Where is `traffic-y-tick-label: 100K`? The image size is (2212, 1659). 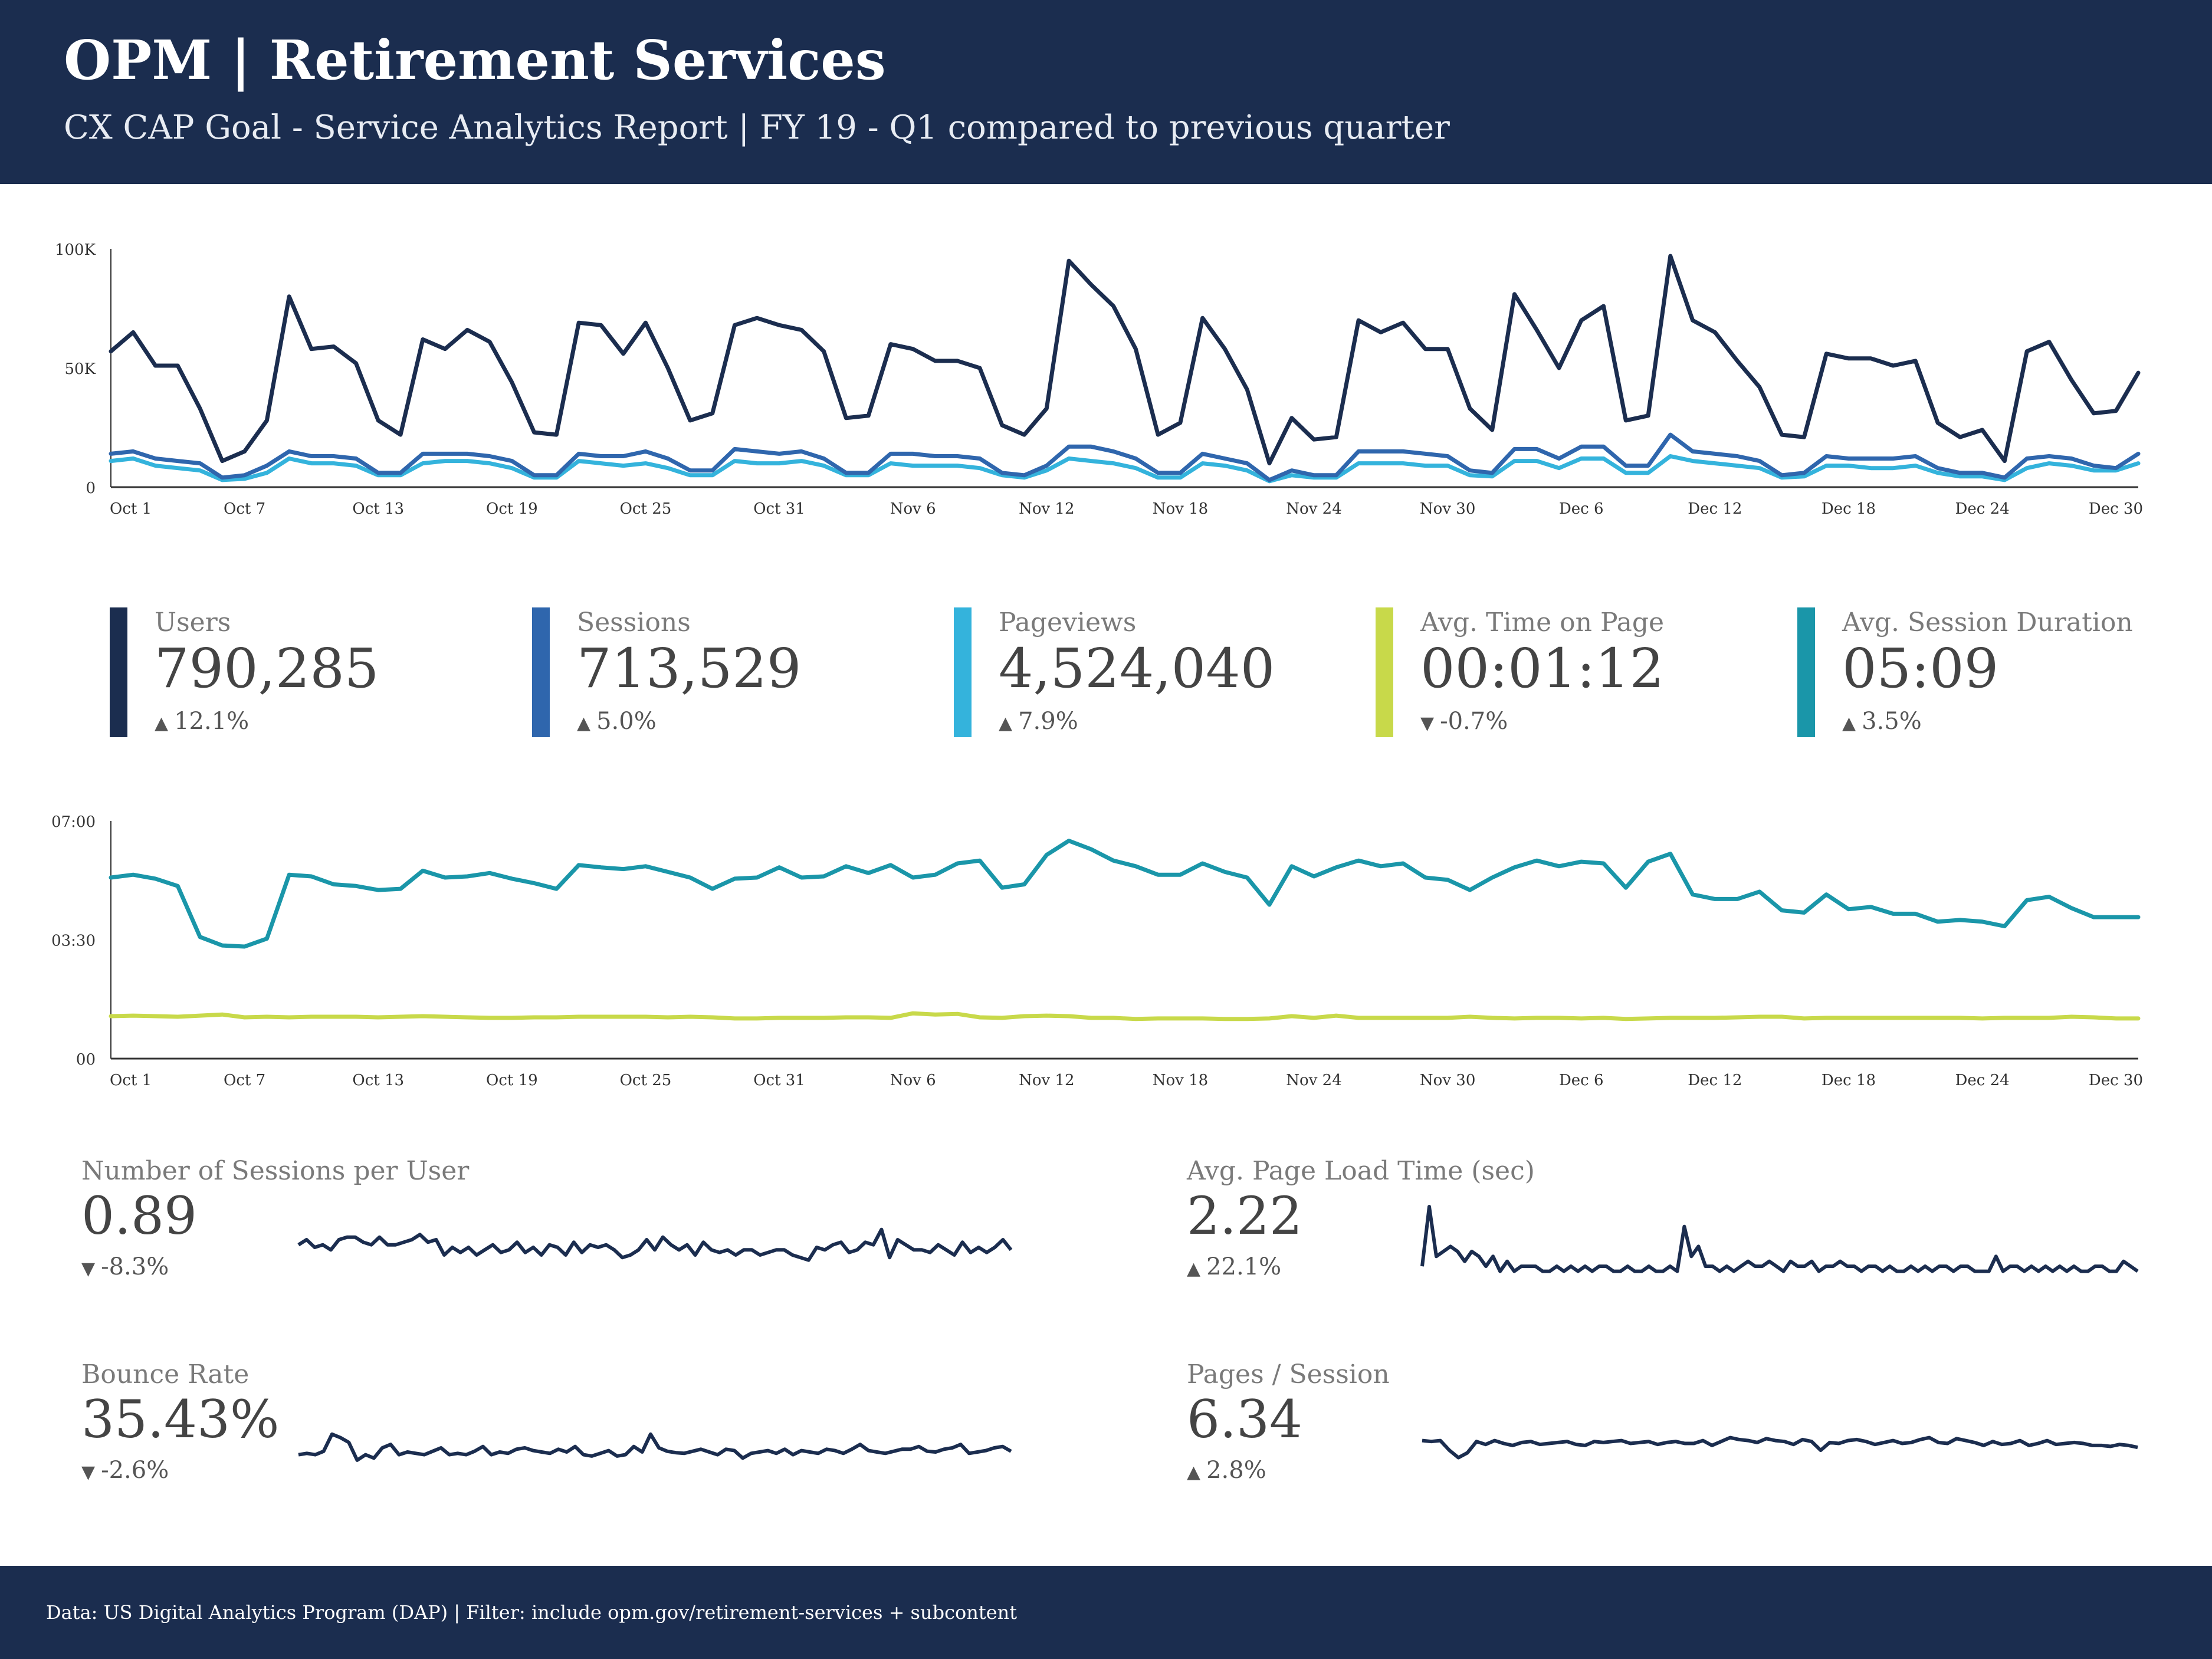 traffic-y-tick-label: 100K is located at coordinates (75, 250).